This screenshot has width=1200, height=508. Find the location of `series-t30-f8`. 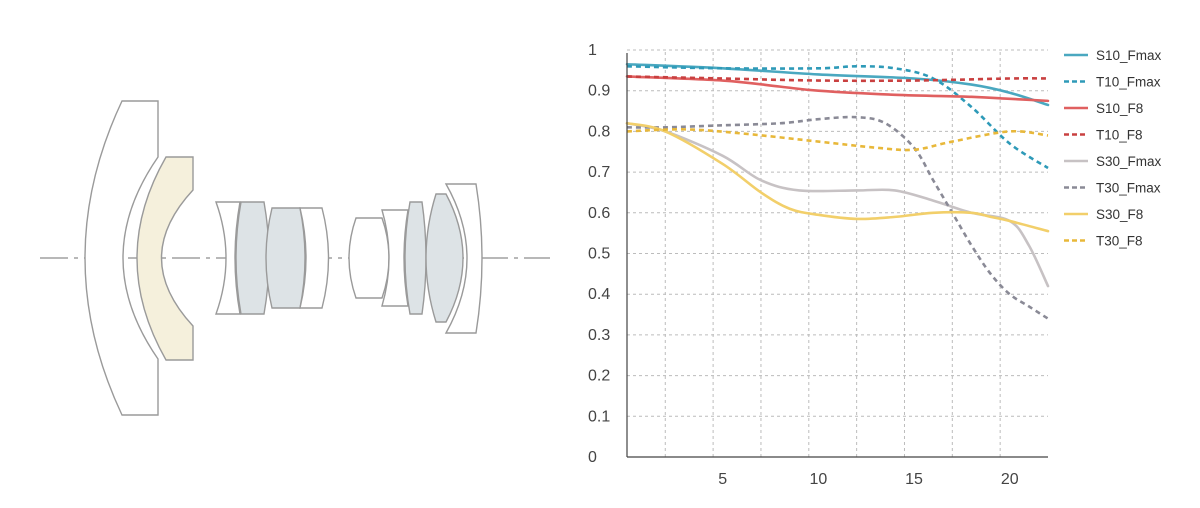

series-t30-f8 is located at coordinates (837, 140).